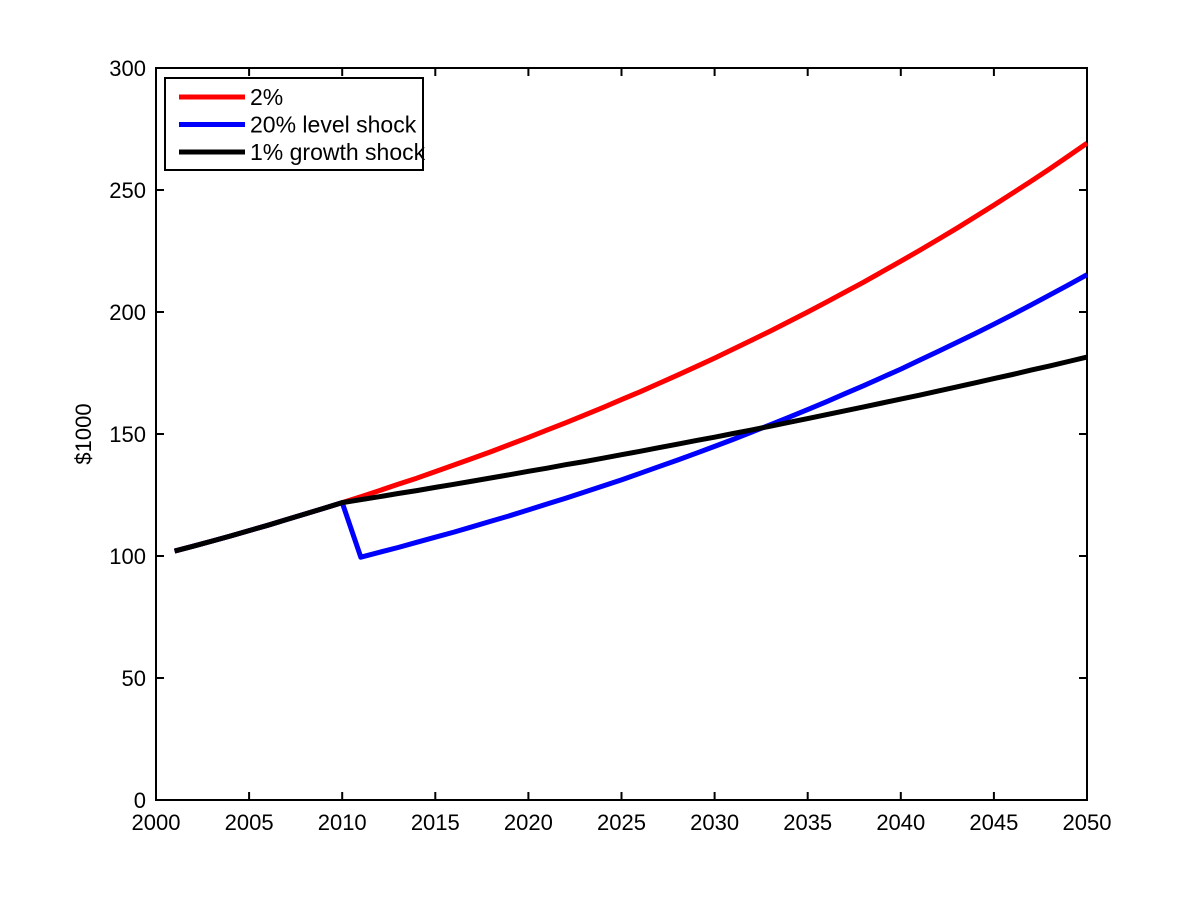  Describe the element at coordinates (134, 678) in the screenshot. I see `y-tick-label: 50` at that location.